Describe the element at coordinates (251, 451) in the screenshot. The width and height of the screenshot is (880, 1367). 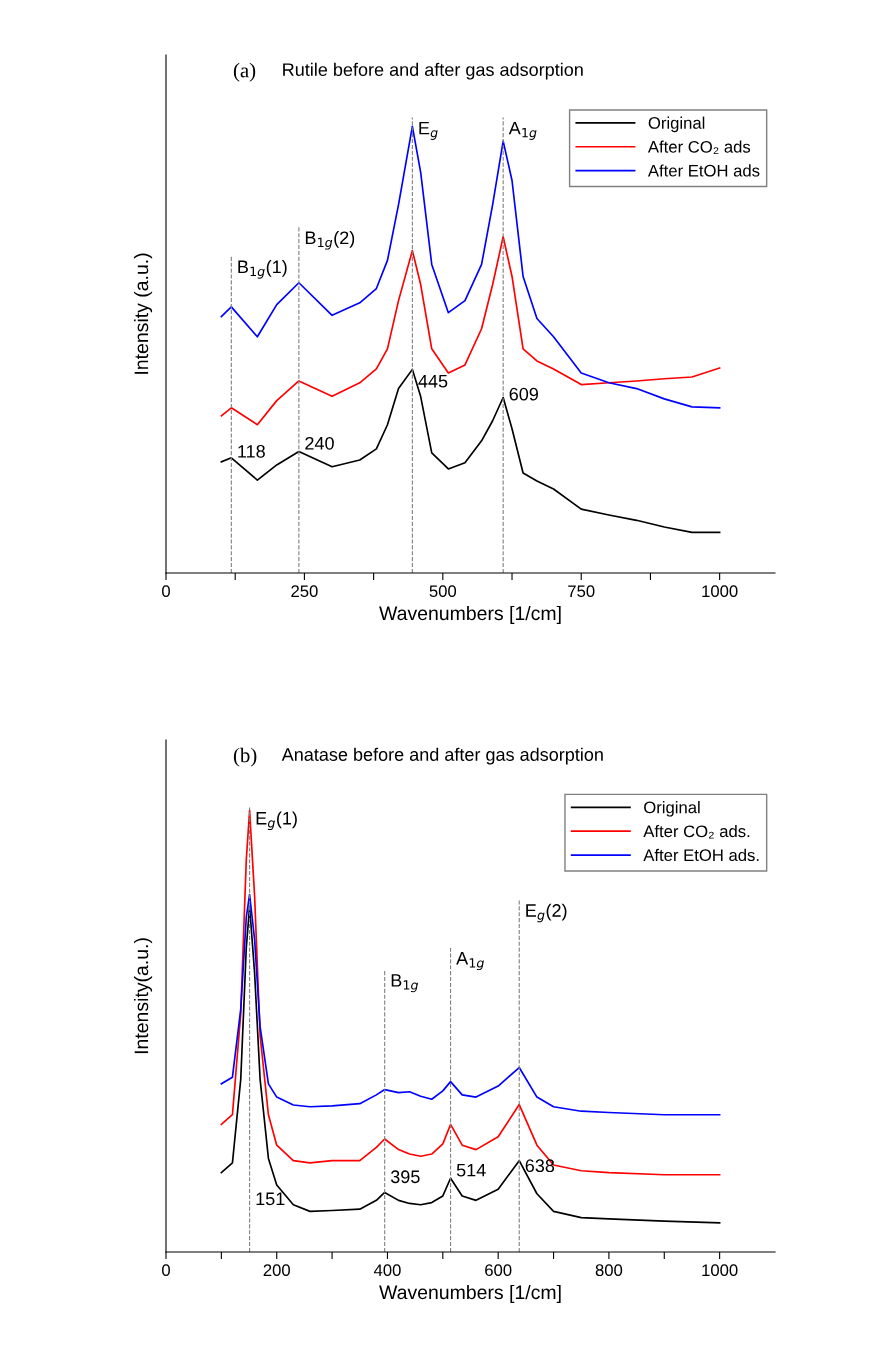
I see `annotation: 118` at that location.